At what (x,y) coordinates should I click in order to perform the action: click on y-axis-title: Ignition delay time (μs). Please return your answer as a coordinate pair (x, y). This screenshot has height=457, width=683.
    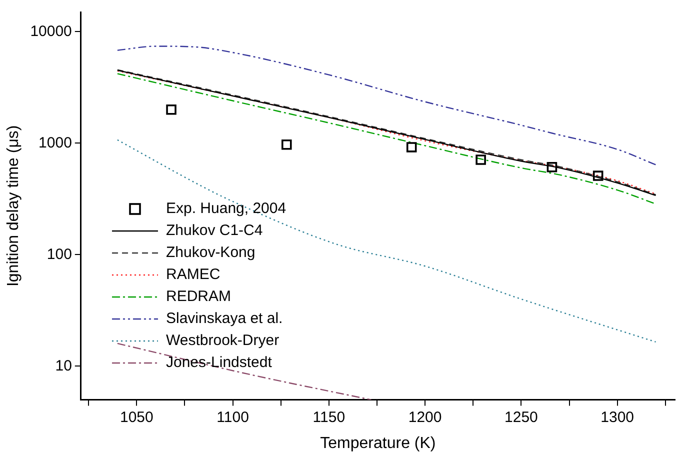
    Looking at the image, I should click on (13, 206).